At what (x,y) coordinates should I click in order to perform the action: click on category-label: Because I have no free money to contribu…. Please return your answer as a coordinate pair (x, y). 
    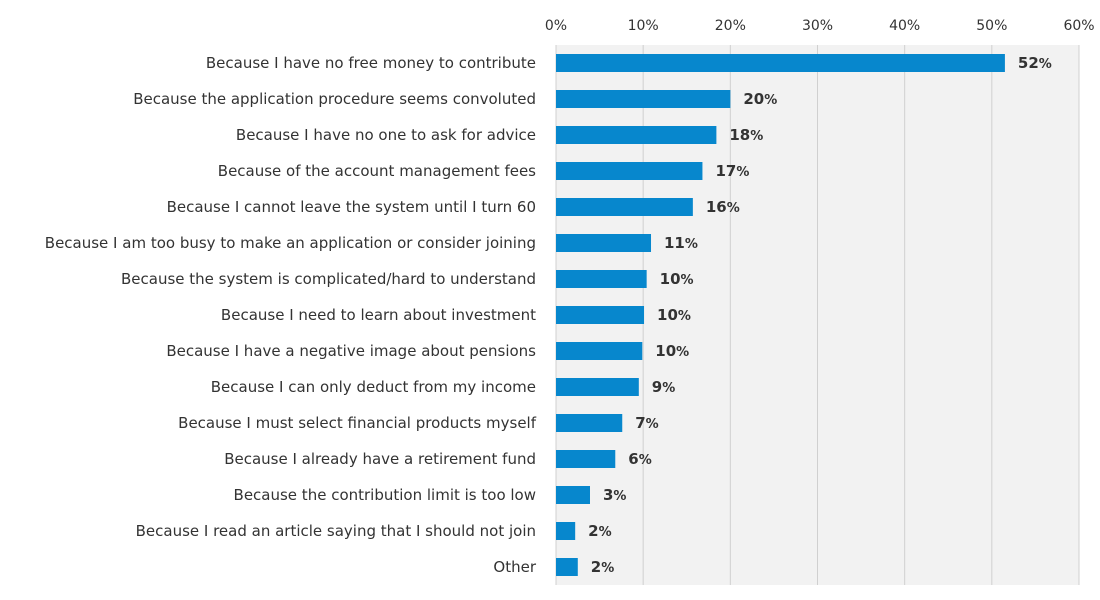
    Looking at the image, I should click on (371, 63).